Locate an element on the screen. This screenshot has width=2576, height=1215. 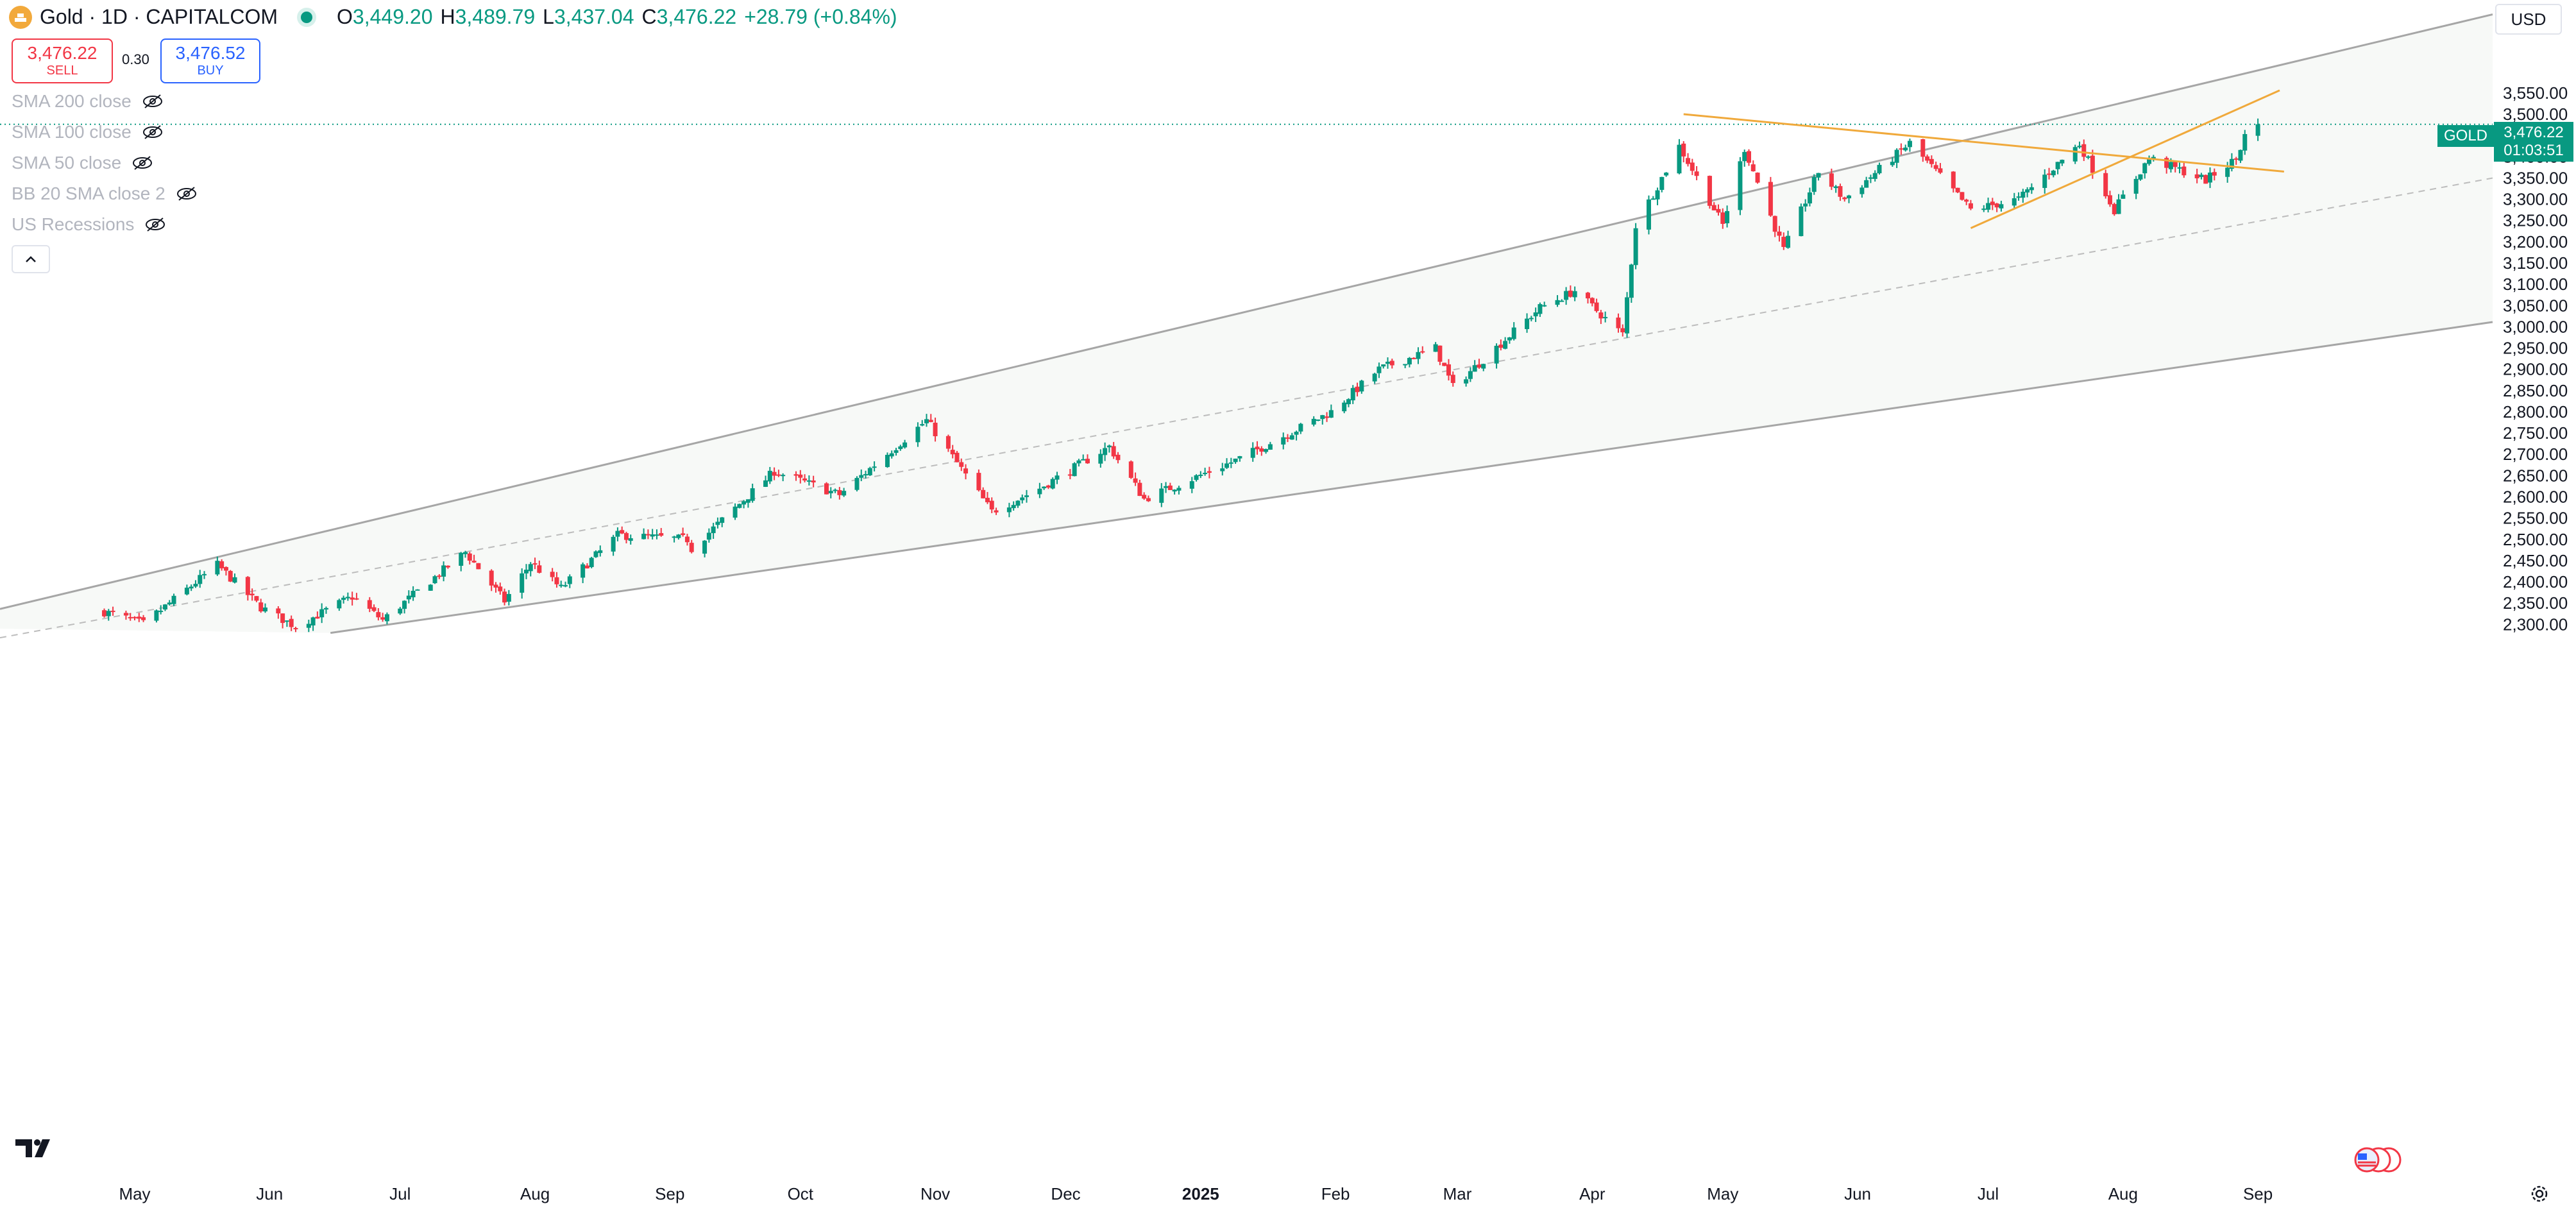
indicator-label: SMA 100 close is located at coordinates (71, 132).